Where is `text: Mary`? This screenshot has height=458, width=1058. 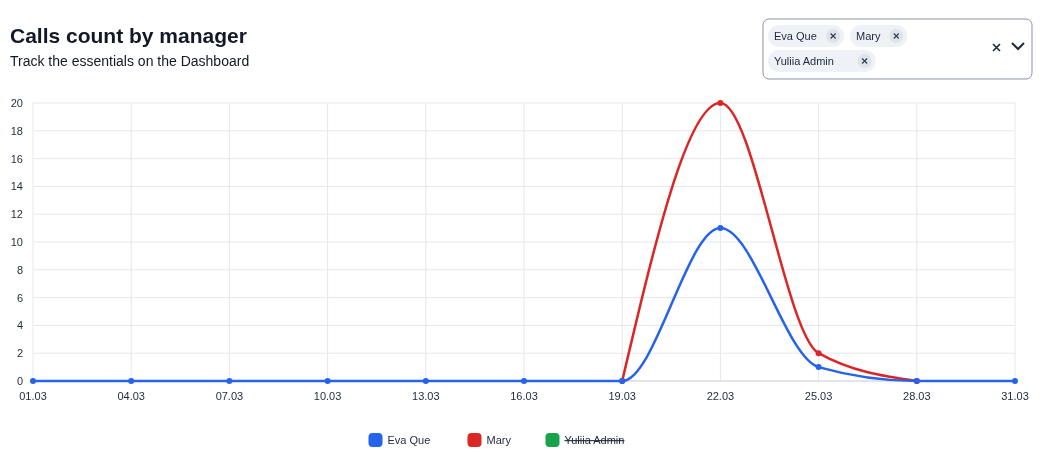
text: Mary is located at coordinates (869, 36).